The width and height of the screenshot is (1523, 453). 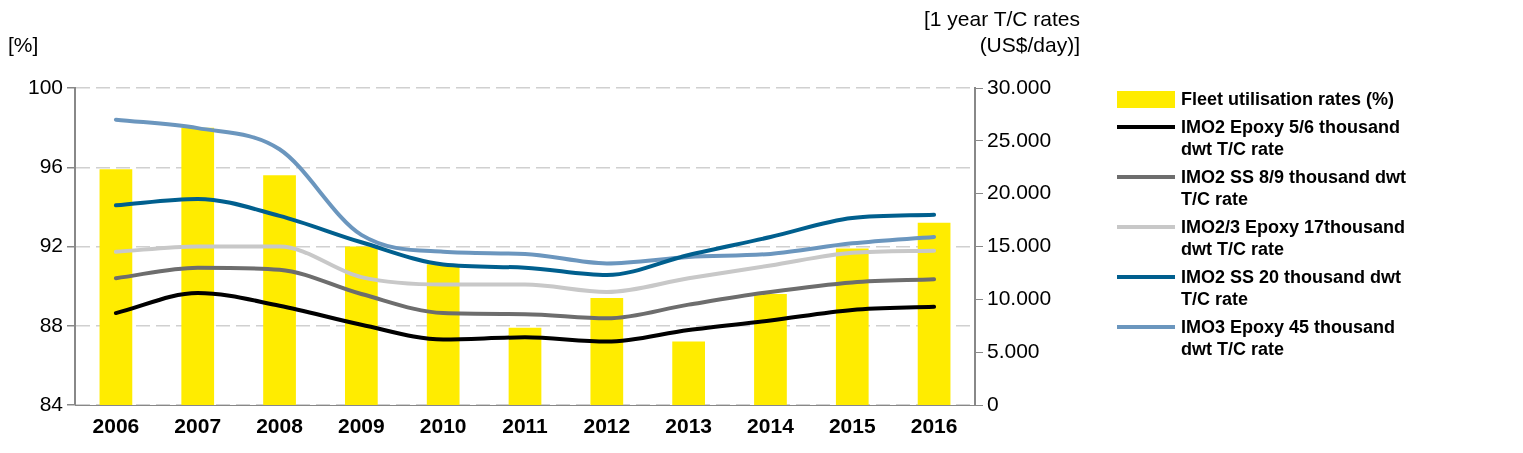 What do you see at coordinates (45, 86) in the screenshot?
I see `y-tick-label: 100` at bounding box center [45, 86].